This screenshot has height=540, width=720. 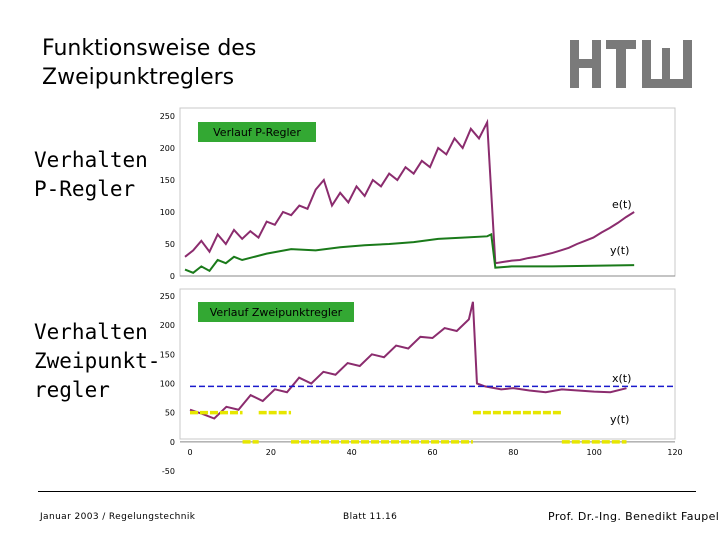 I want to click on slide-title: Funktionsweise des Zweipunktreglers, so click(x=149, y=63).